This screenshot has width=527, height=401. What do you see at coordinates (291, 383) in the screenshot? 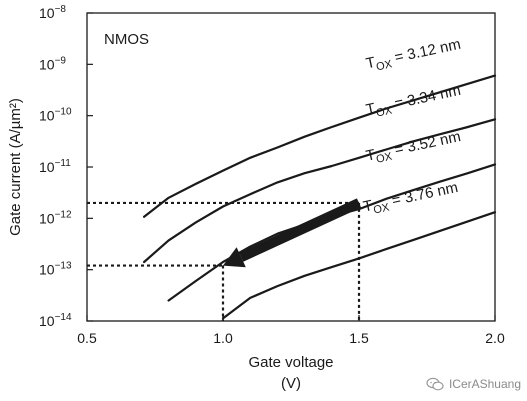
I see `x-axis-unit: (V)` at bounding box center [291, 383].